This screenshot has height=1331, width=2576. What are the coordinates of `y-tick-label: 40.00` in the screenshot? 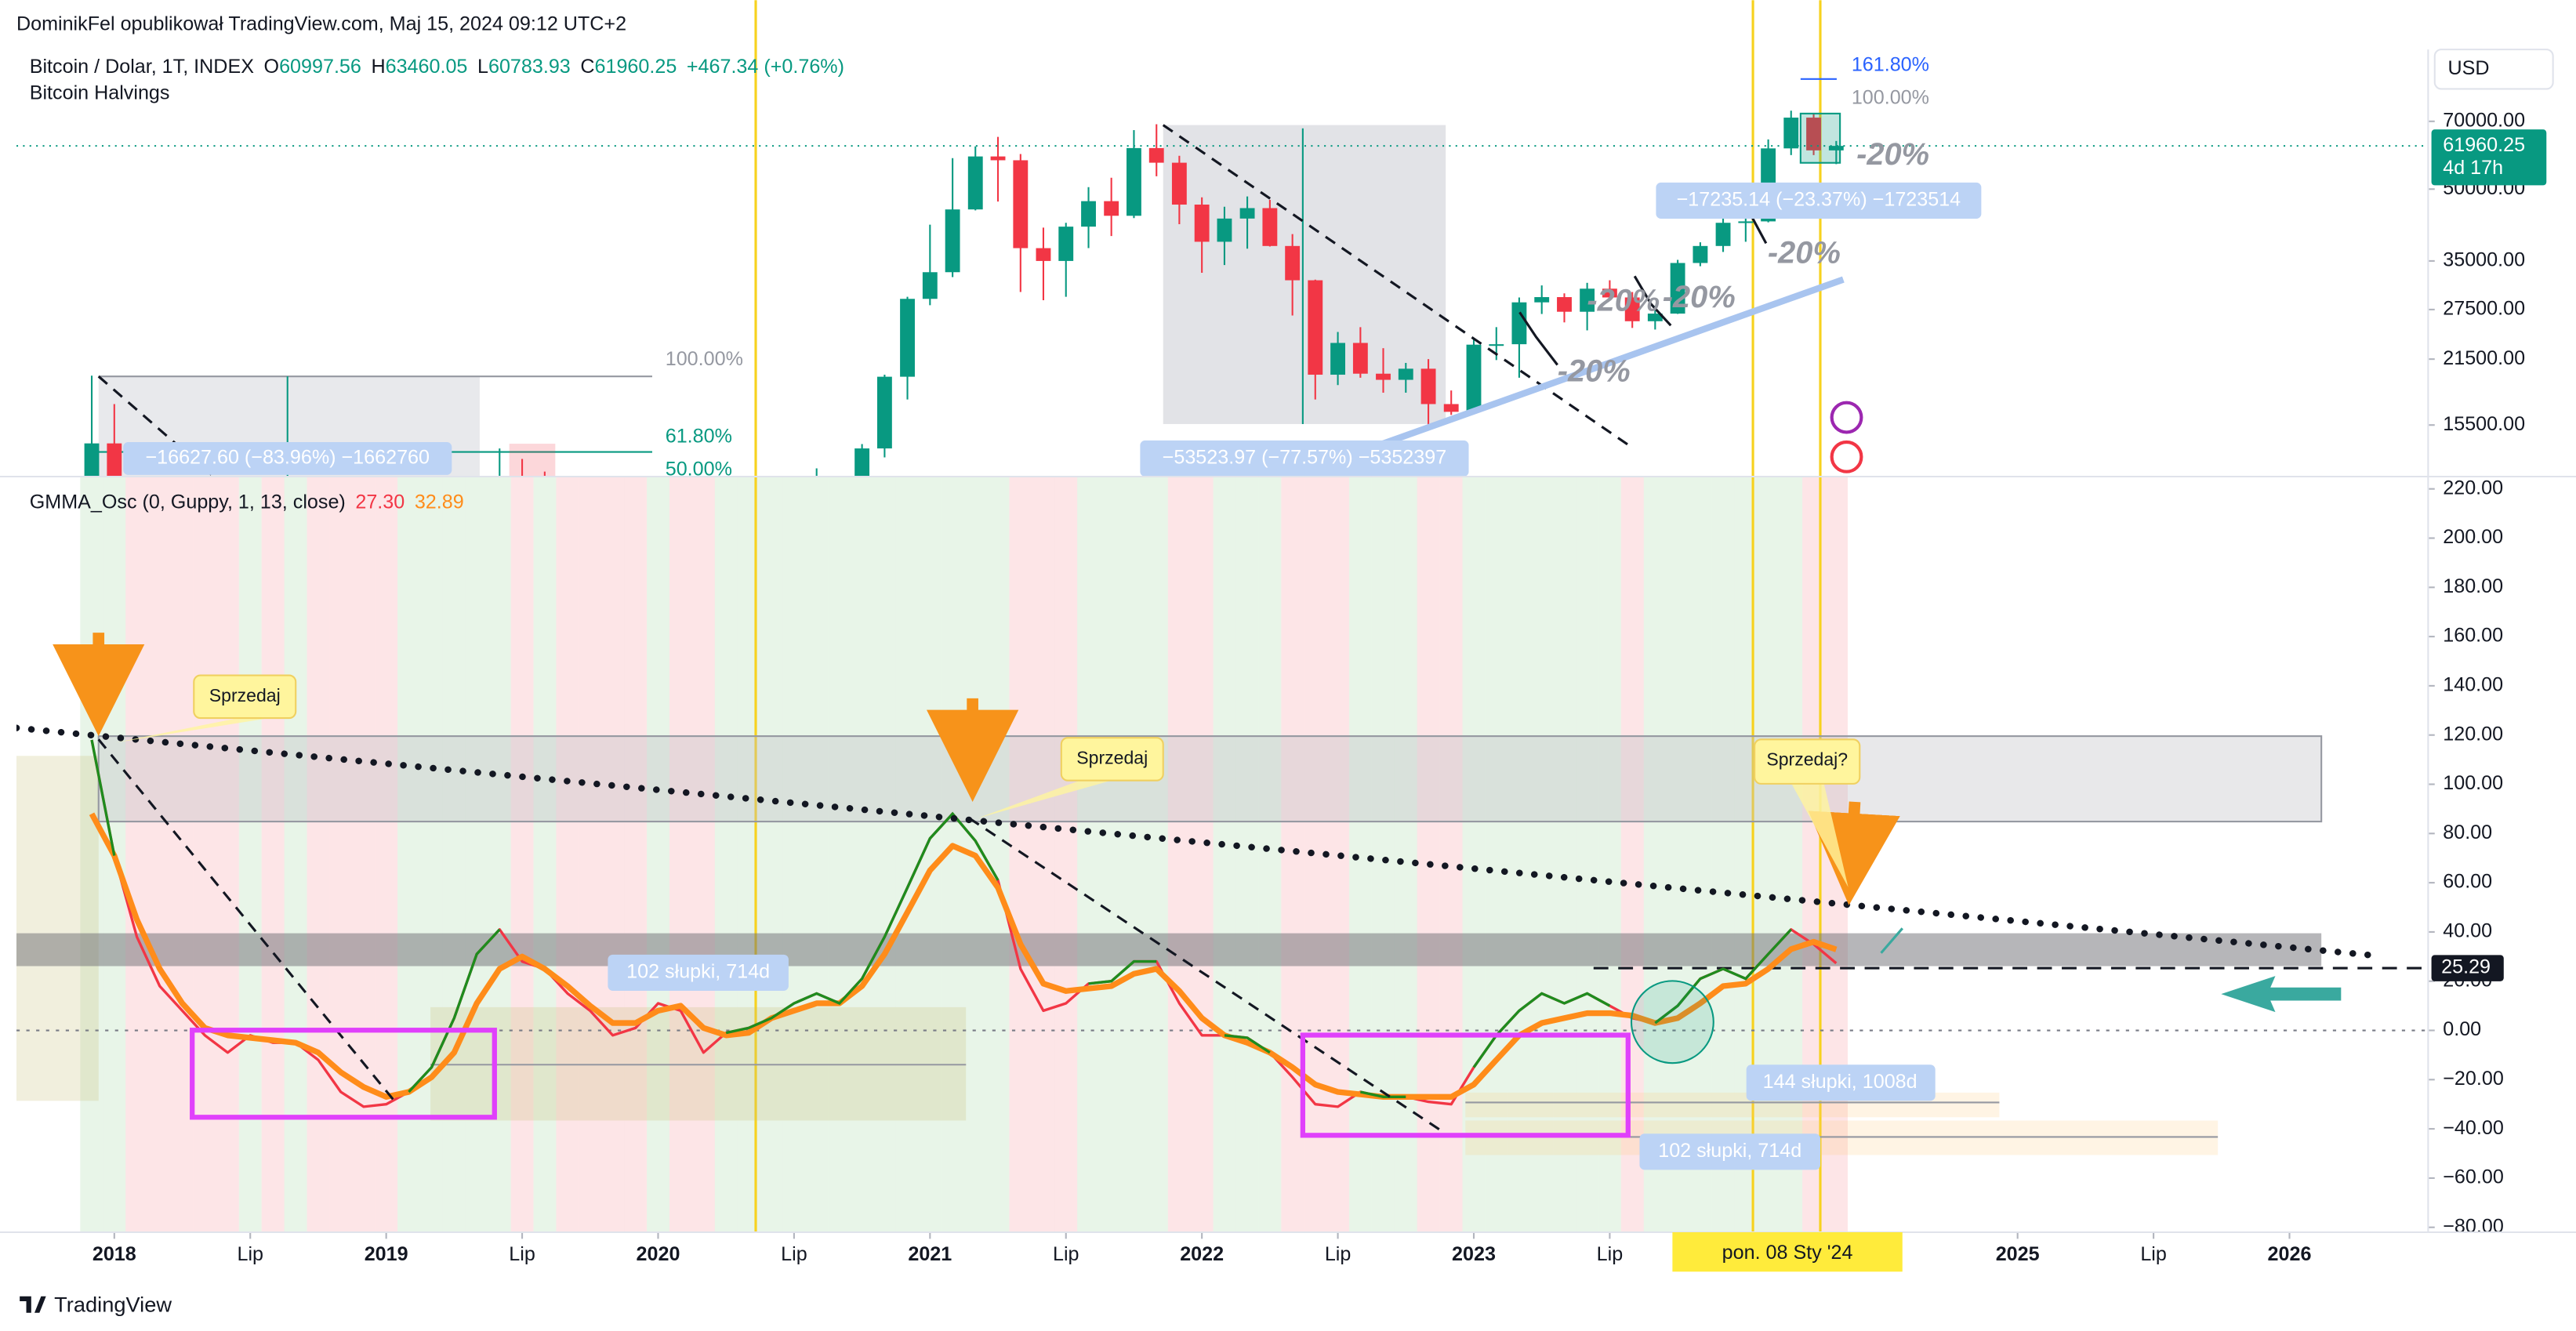 It's located at (2468, 931).